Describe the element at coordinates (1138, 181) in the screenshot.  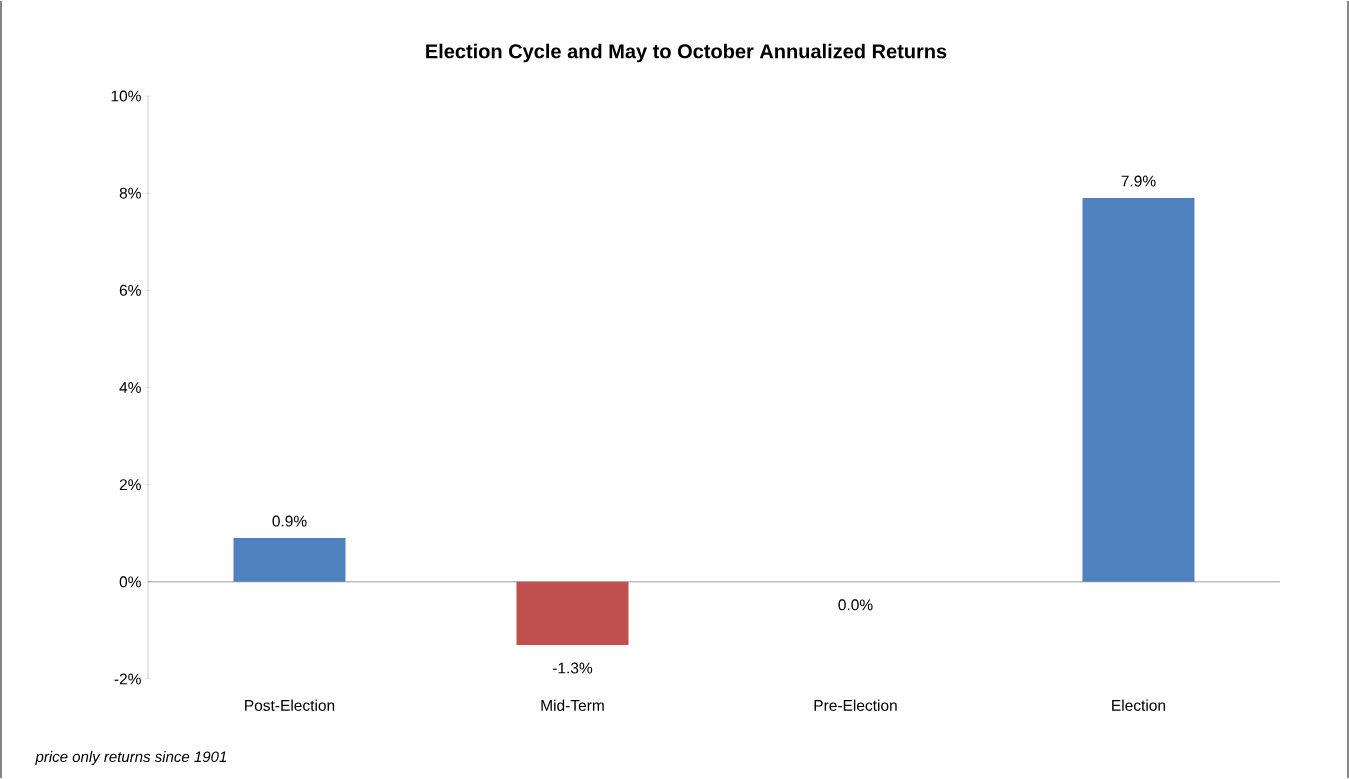
I see `data-label: 7.9%` at that location.